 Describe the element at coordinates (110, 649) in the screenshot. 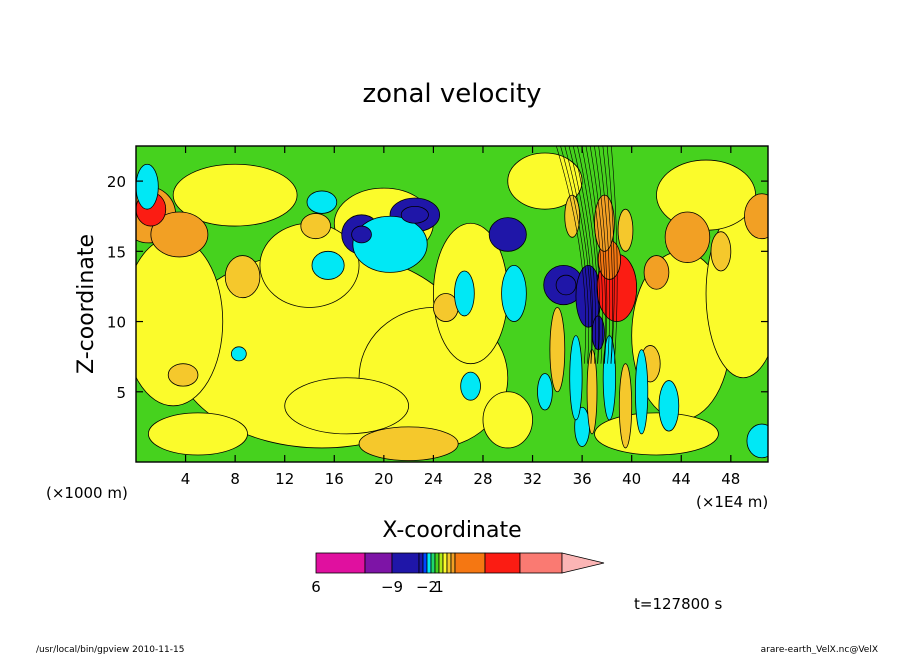

I see `footer-left: /usr/local/bin/gpview 2010-11-15` at that location.